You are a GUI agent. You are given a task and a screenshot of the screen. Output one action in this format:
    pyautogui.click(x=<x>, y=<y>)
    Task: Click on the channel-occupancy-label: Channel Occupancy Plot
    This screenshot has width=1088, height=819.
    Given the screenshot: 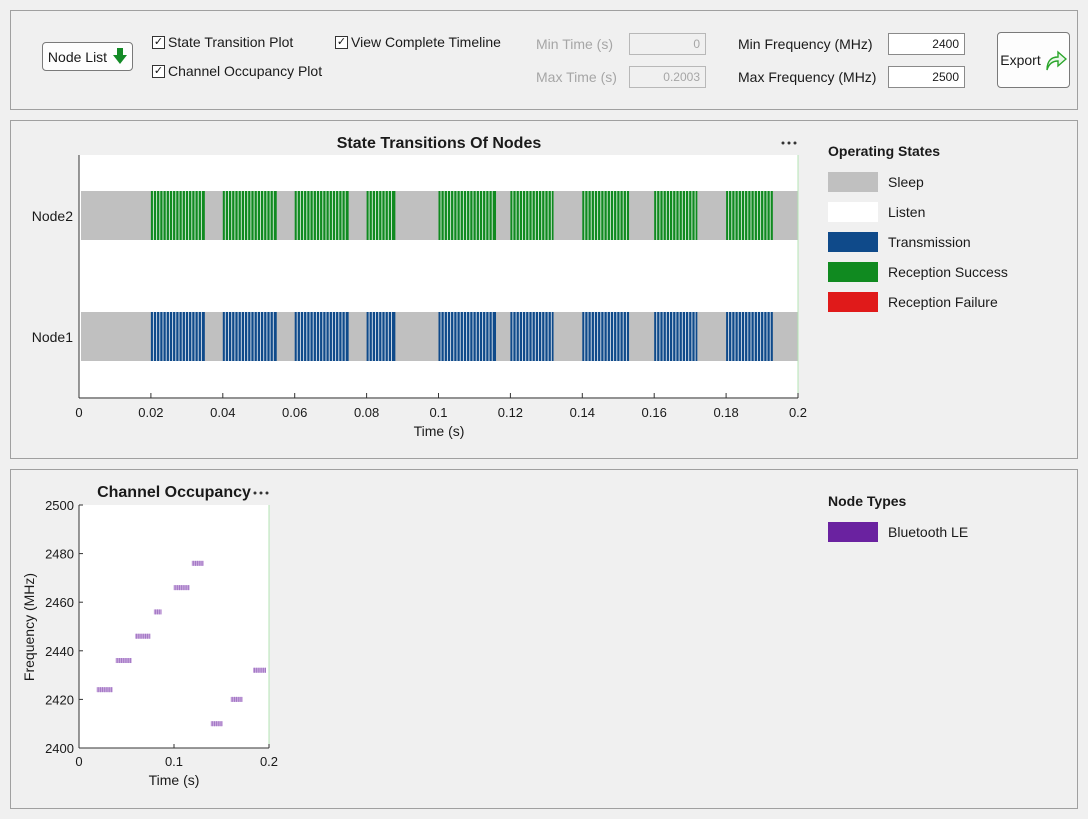 What is the action you would take?
    pyautogui.click(x=245, y=71)
    